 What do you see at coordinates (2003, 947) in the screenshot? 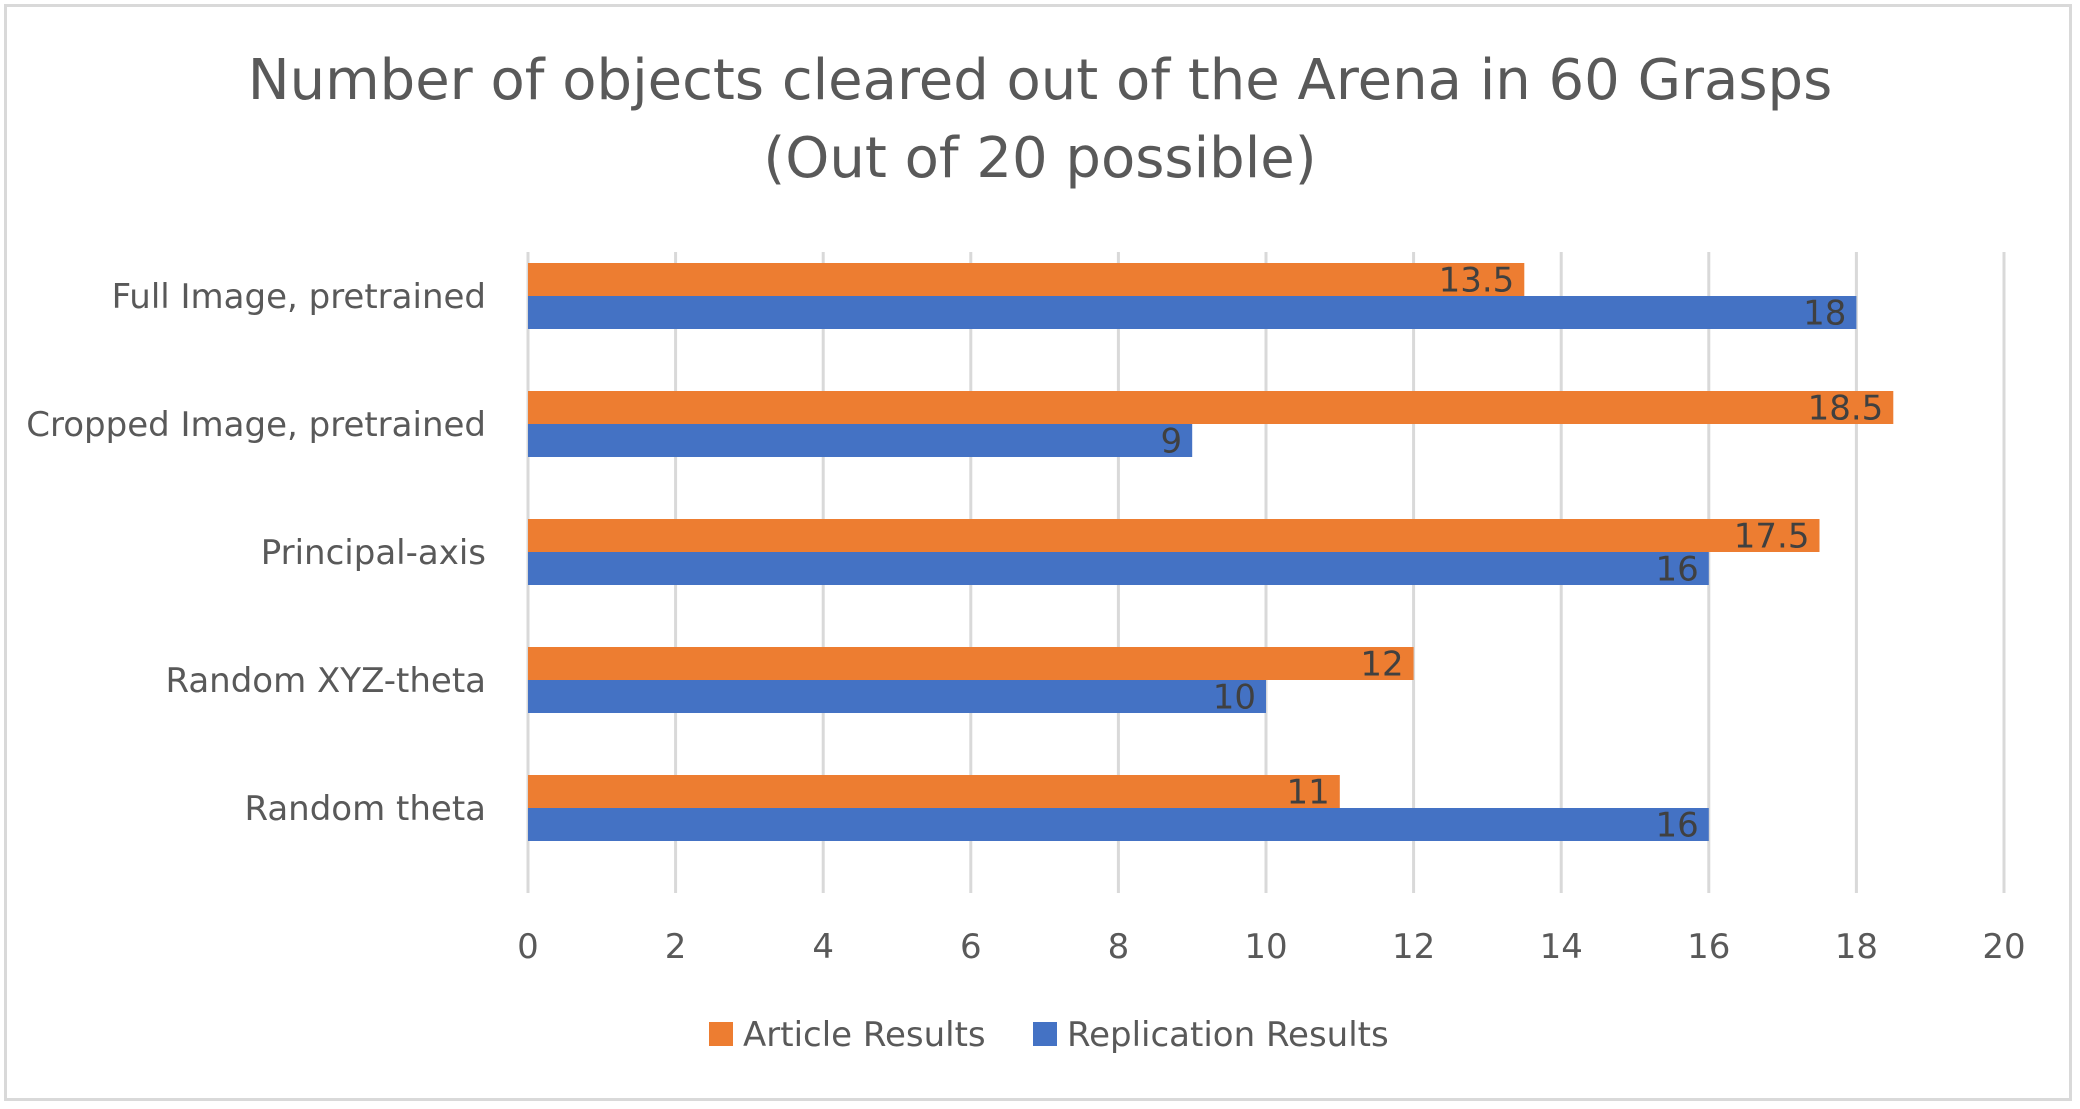
I see `x-tick-label: 20` at bounding box center [2003, 947].